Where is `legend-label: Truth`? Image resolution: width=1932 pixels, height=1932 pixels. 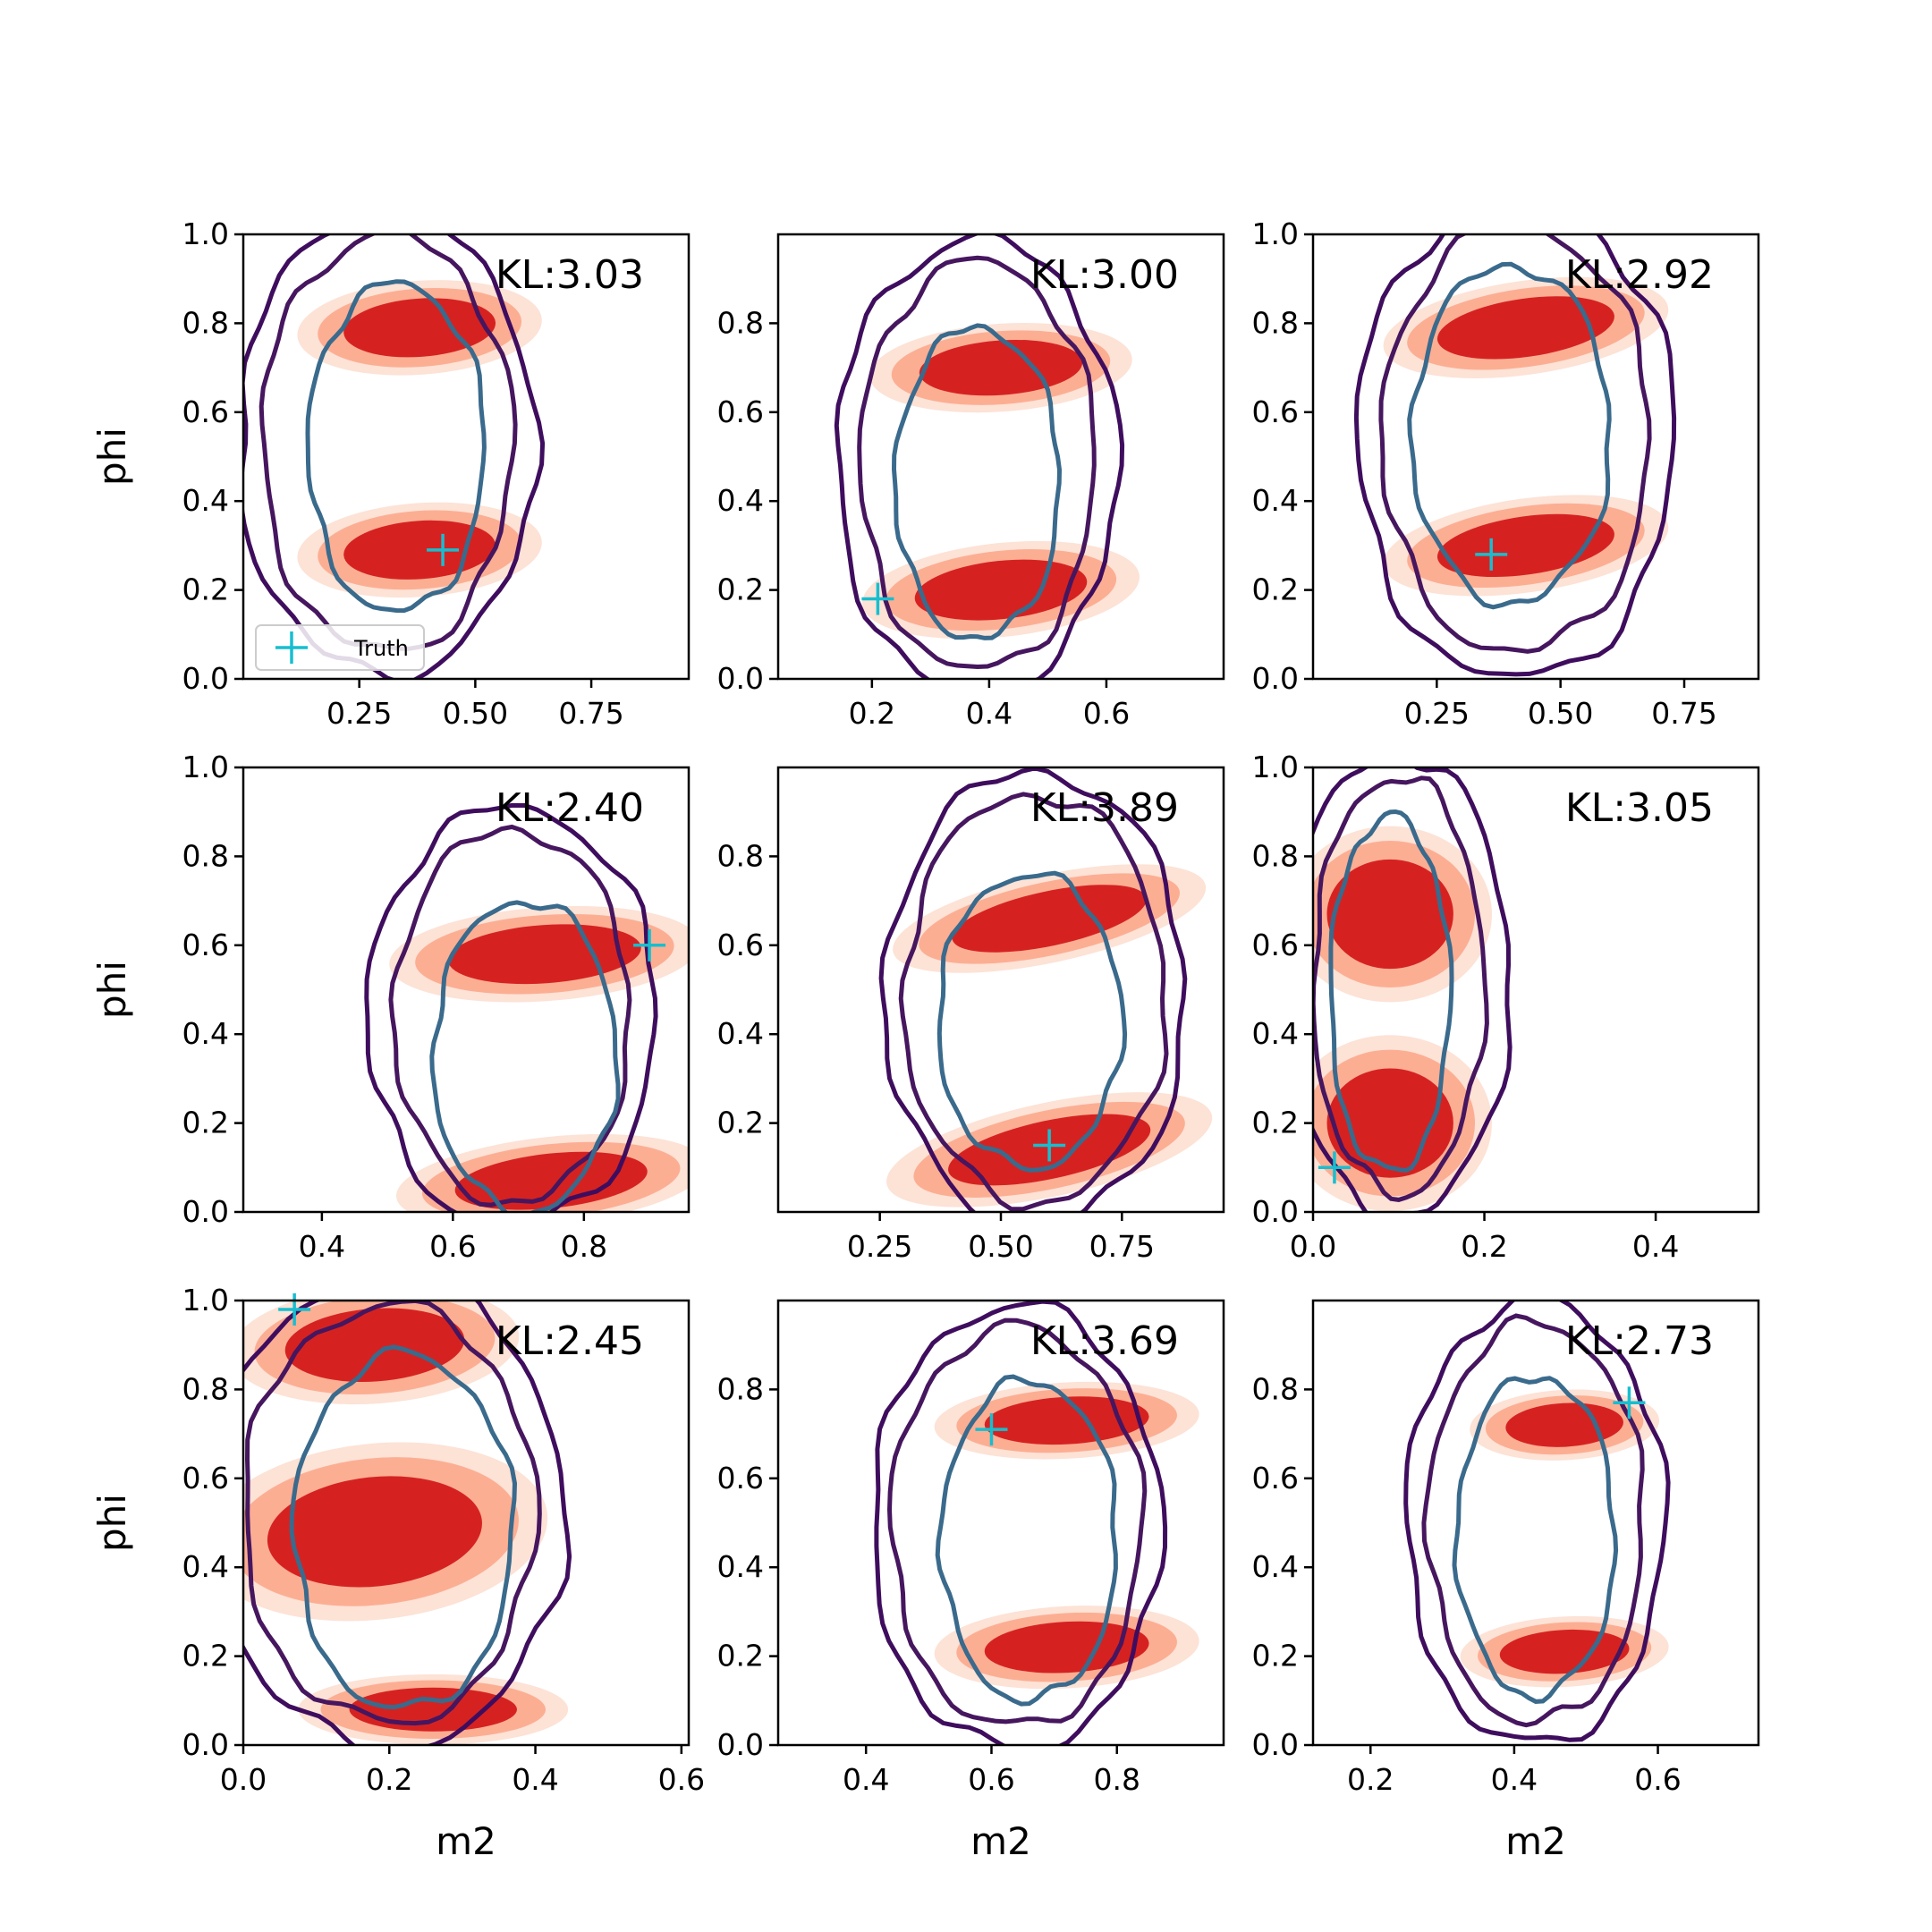
legend-label: Truth is located at coordinates (381, 648).